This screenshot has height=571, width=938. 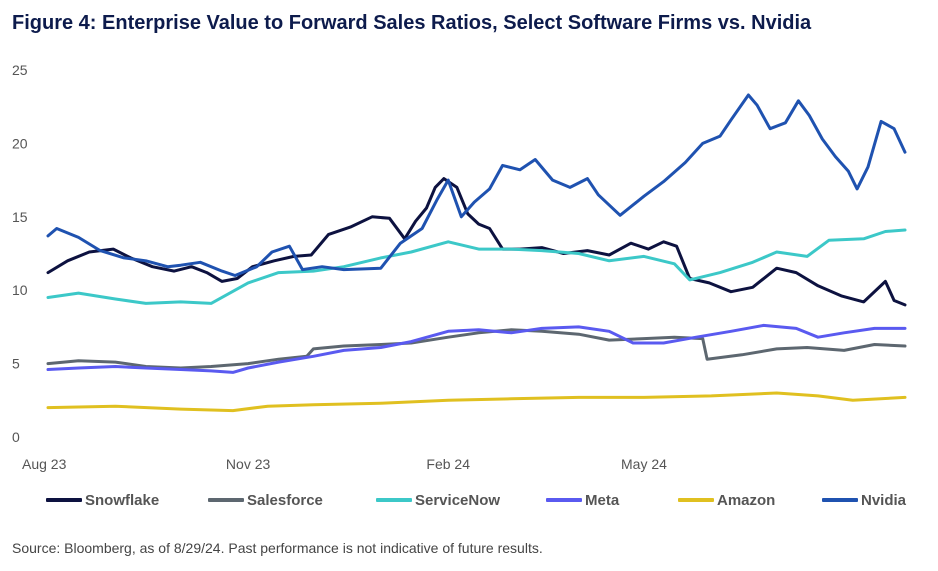 I want to click on legend-item-salesforce: Salesforce, so click(x=265, y=500).